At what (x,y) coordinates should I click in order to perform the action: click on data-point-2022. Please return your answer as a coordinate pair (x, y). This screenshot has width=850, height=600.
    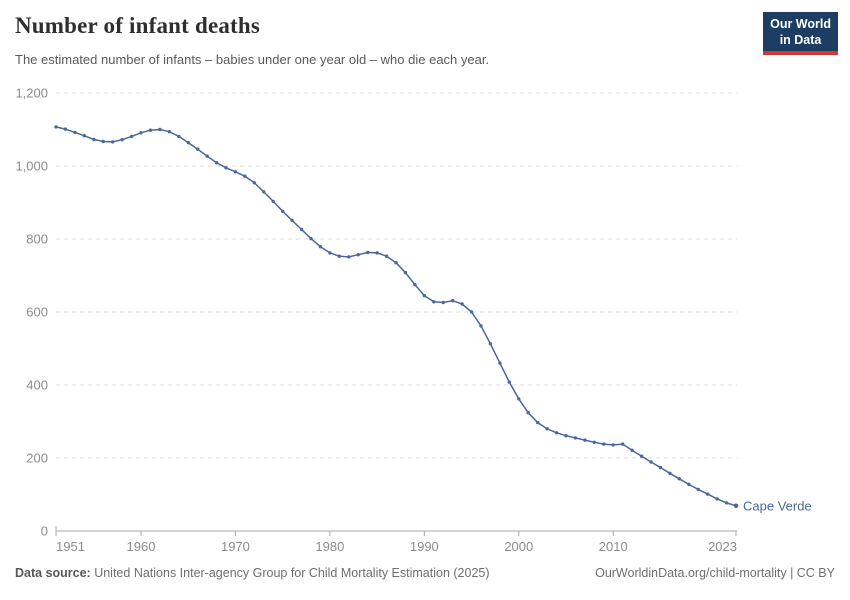
    Looking at the image, I should click on (726, 503).